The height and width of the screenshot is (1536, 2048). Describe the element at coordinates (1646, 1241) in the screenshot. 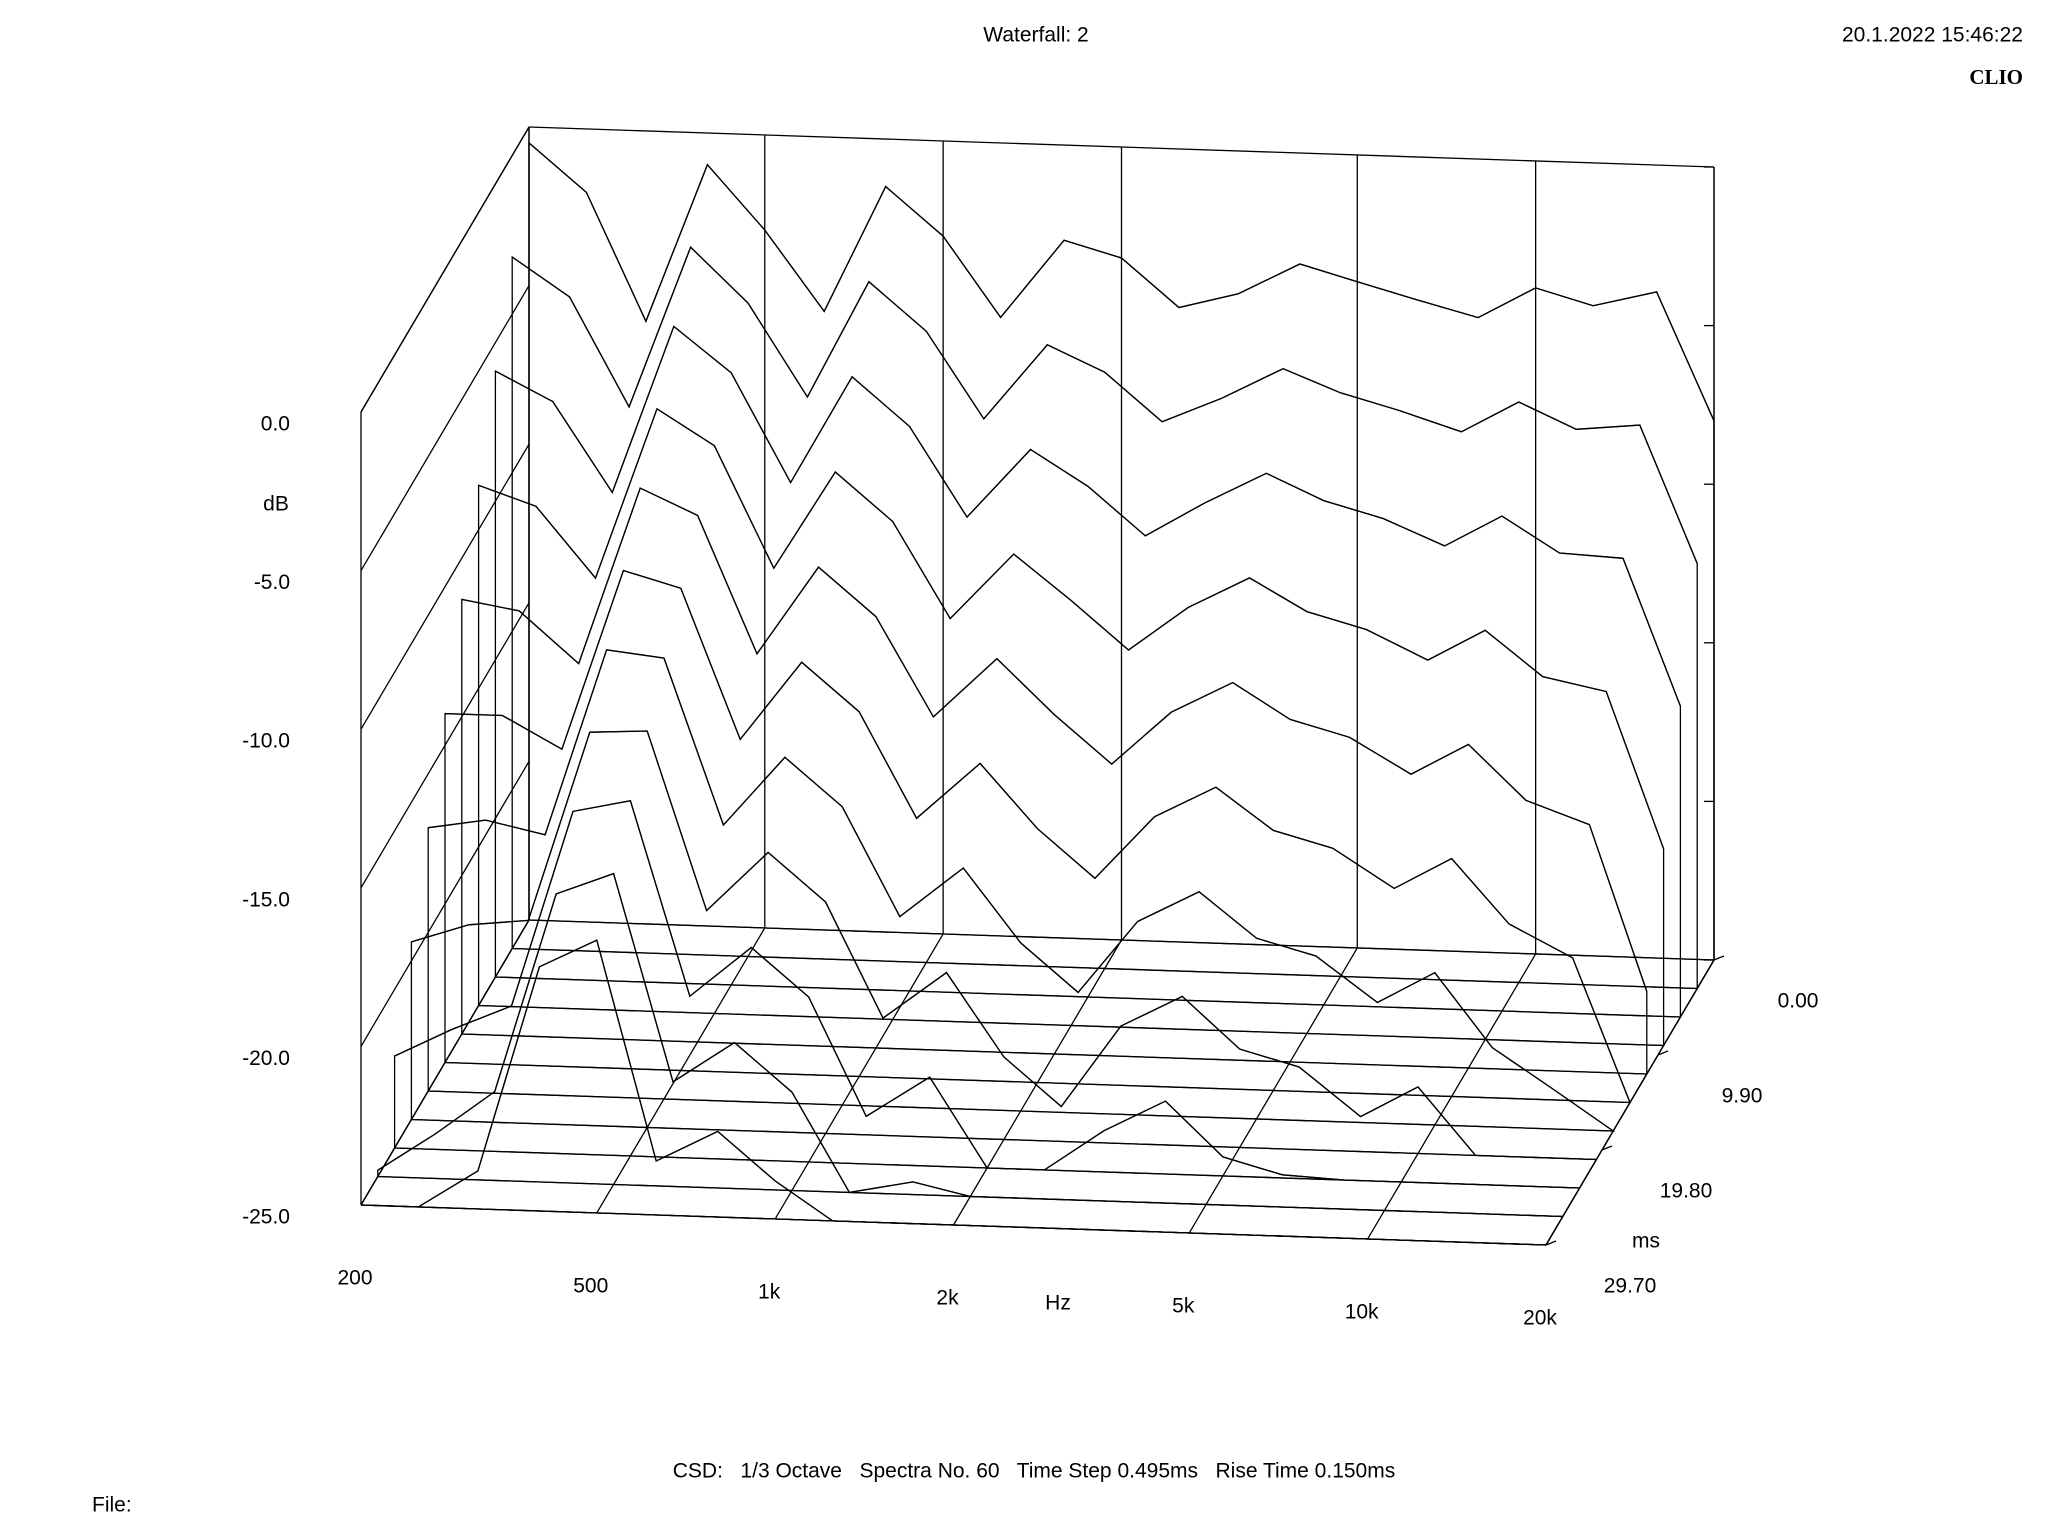

I see `z-axis-label: ms` at that location.